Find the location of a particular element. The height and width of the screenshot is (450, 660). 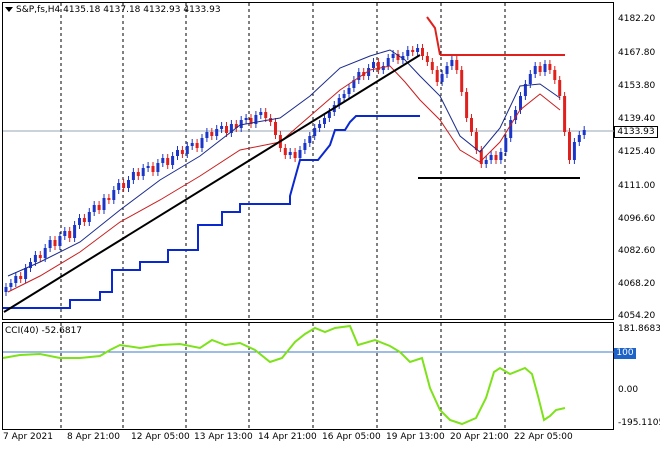

time-tick: 22 Apr 05:00 is located at coordinates (543, 437).